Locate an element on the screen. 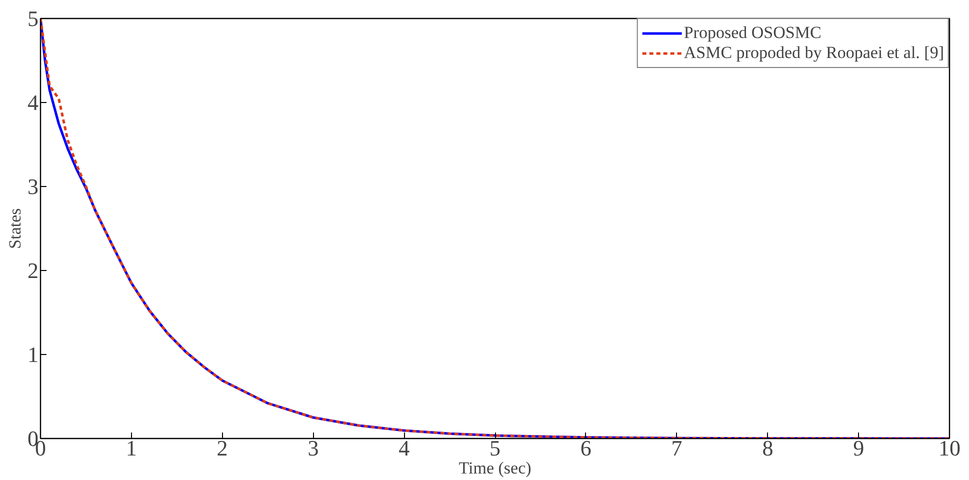  x-tick-label: 7 is located at coordinates (676, 448).